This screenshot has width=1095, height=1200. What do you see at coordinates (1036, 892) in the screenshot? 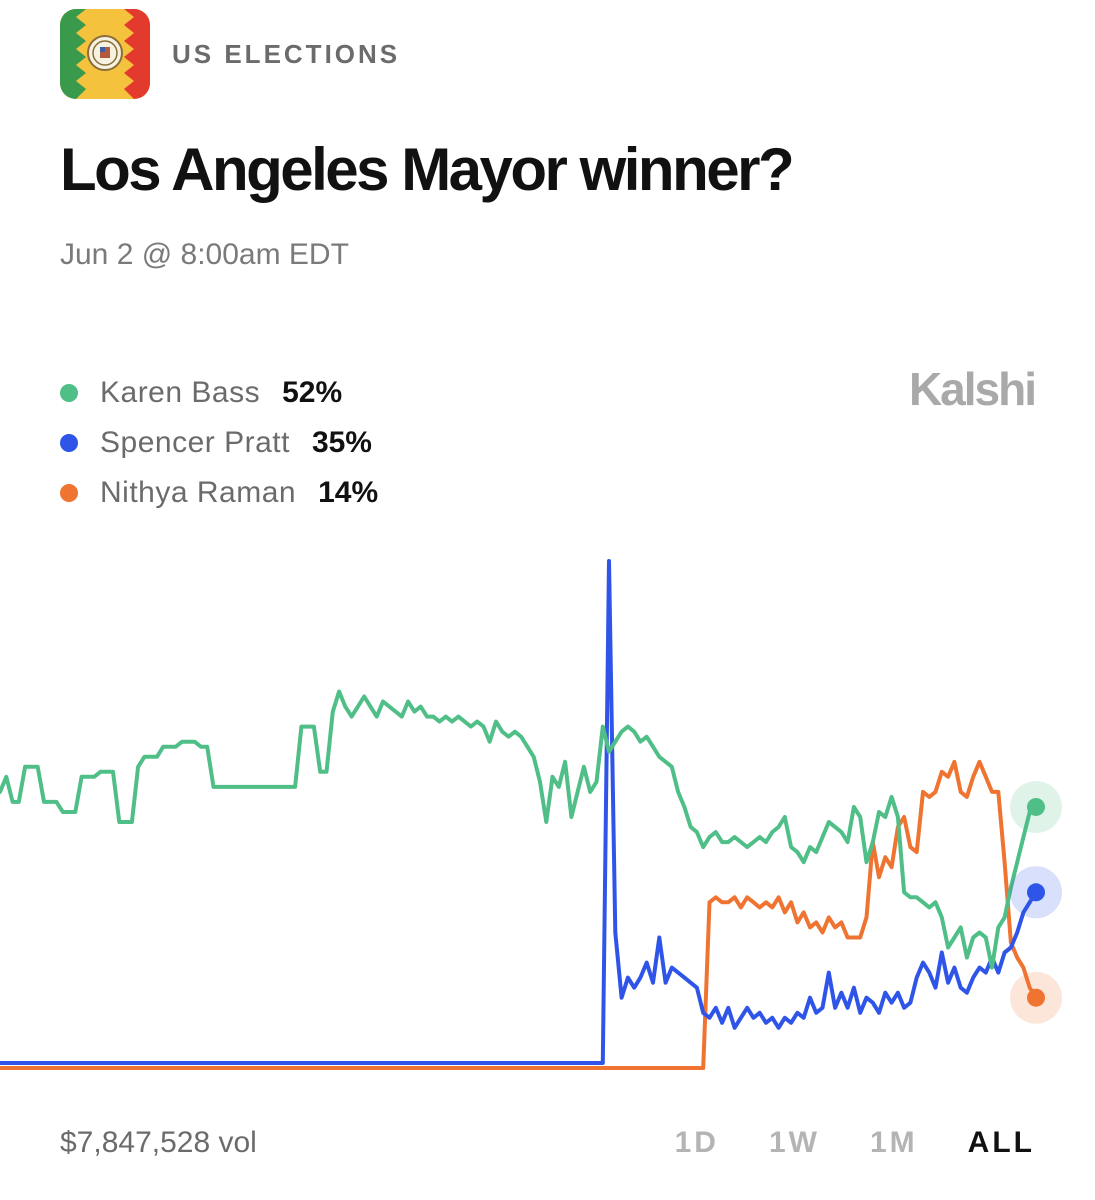
I see `endpoint-dot-spencer-pratt` at bounding box center [1036, 892].